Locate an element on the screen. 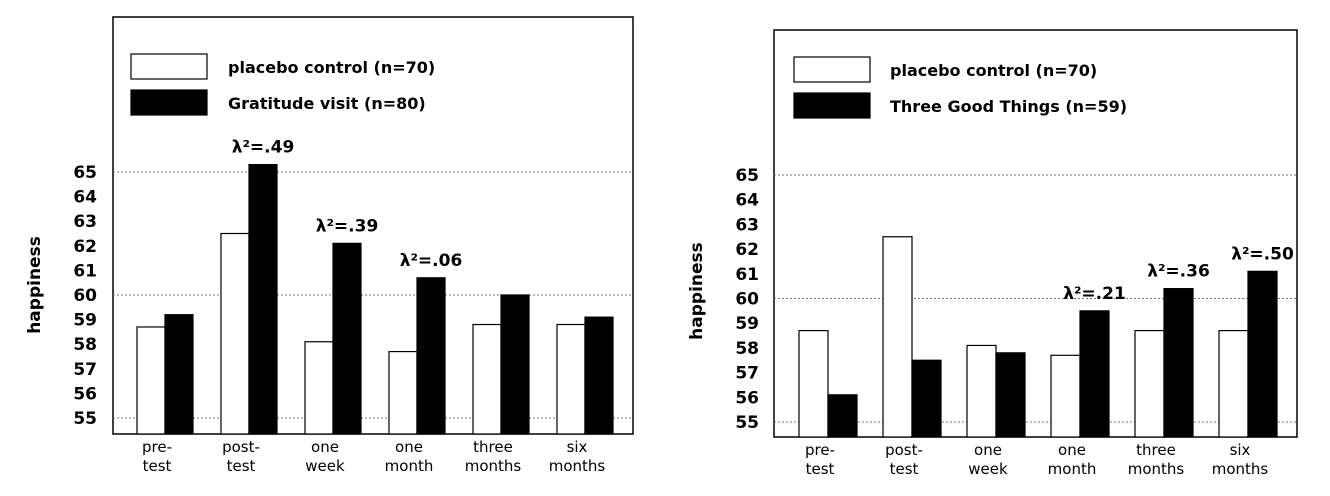 Image resolution: width=1330 pixels, height=496 pixels. effect-size-annotation: λ²=.49 is located at coordinates (263, 148).